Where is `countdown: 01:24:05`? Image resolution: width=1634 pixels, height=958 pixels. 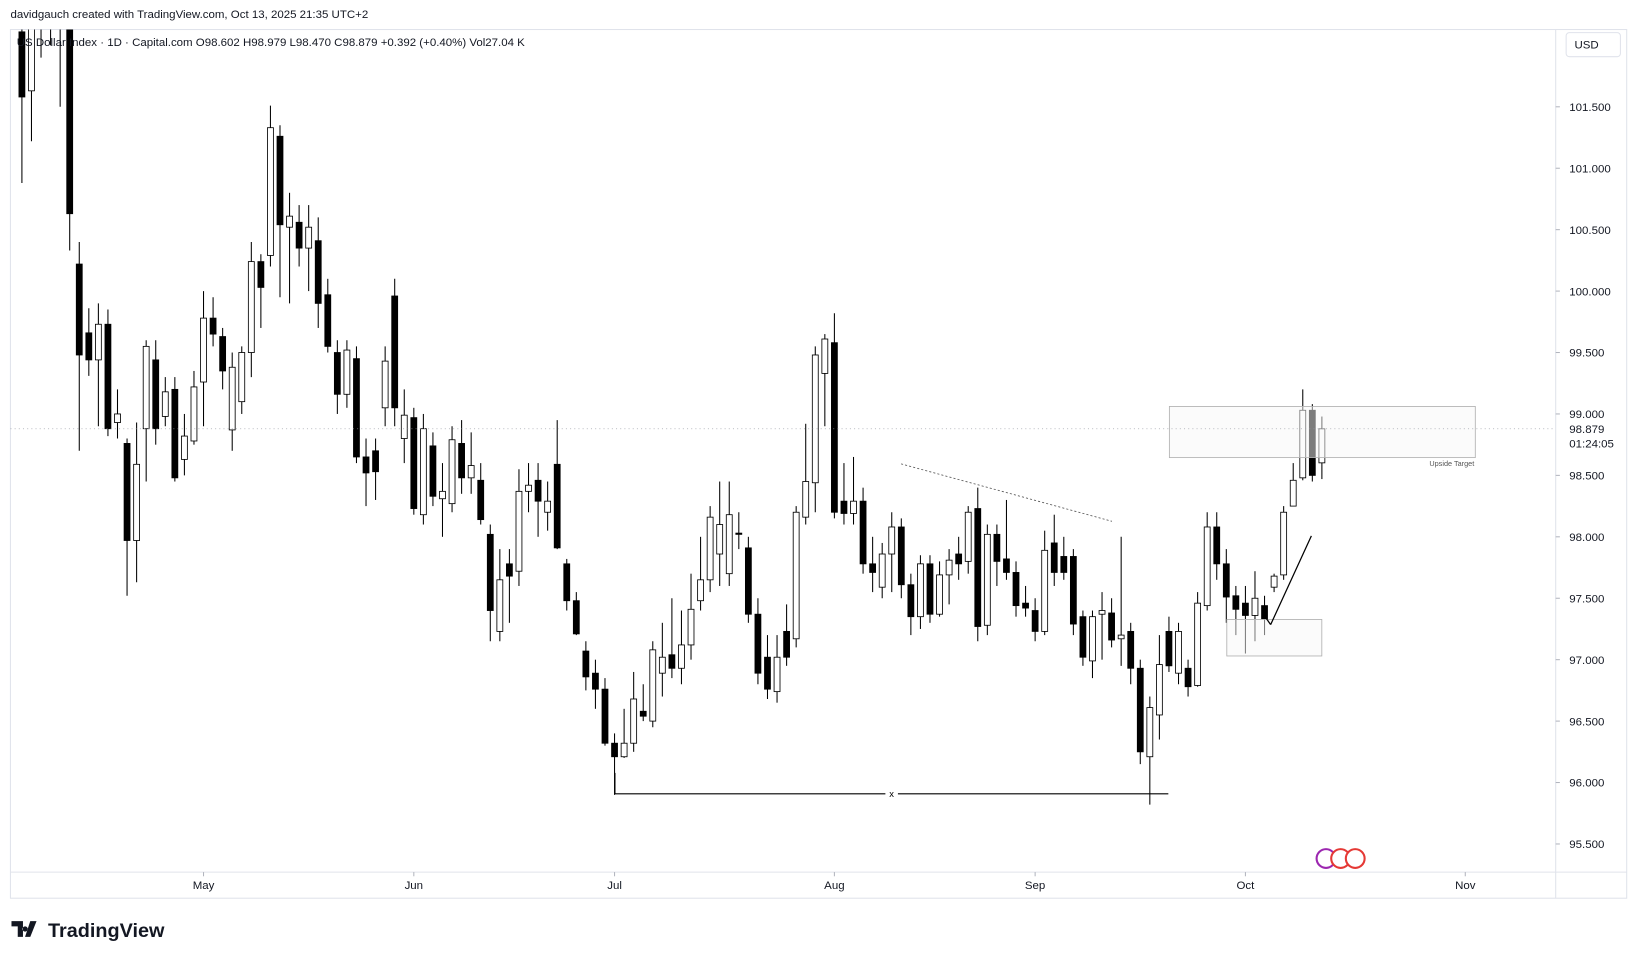 countdown: 01:24:05 is located at coordinates (1591, 445).